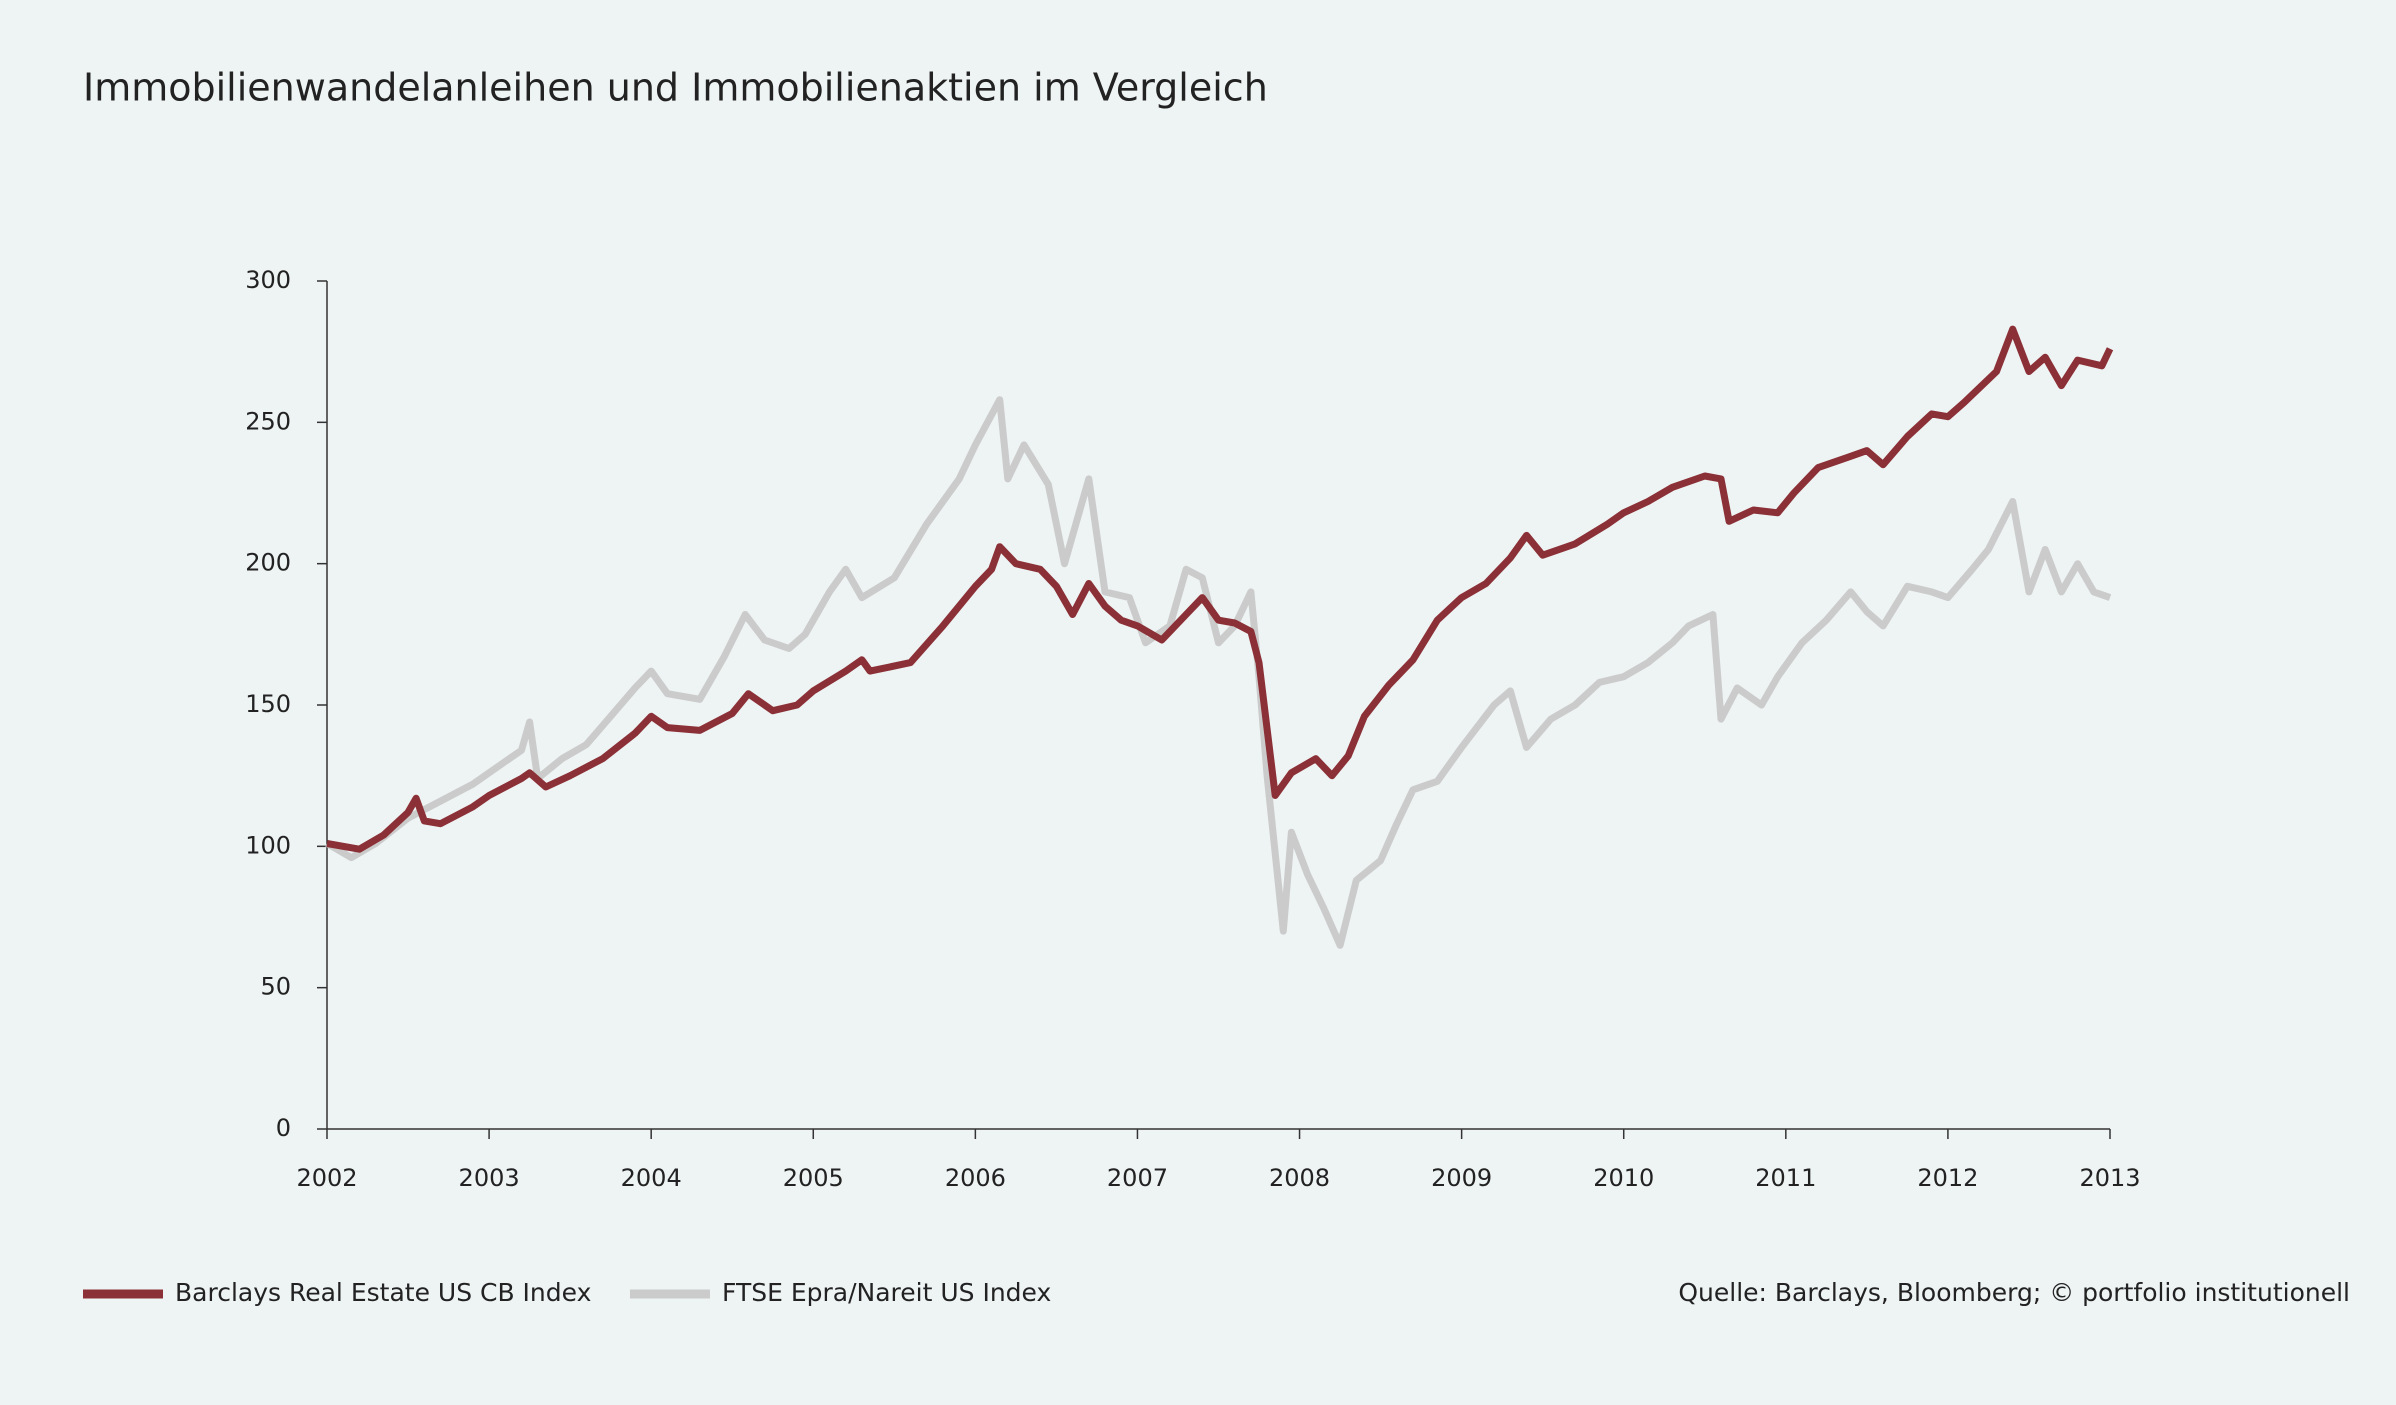  What do you see at coordinates (268, 421) in the screenshot?
I see `y-tick-label: 250` at bounding box center [268, 421].